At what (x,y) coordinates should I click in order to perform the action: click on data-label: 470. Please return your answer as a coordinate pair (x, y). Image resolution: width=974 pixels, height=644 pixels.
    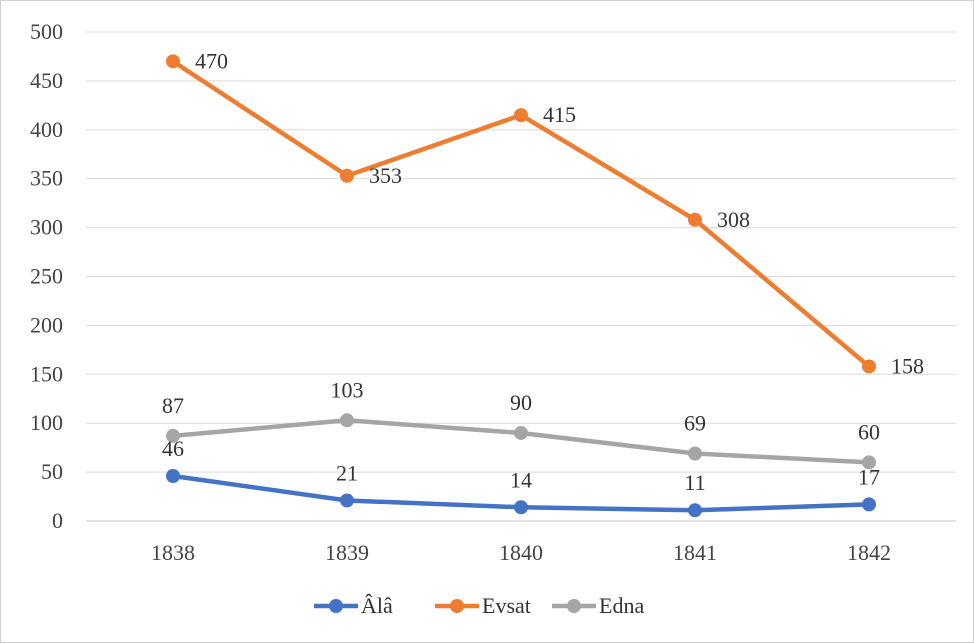
    Looking at the image, I should click on (211, 60).